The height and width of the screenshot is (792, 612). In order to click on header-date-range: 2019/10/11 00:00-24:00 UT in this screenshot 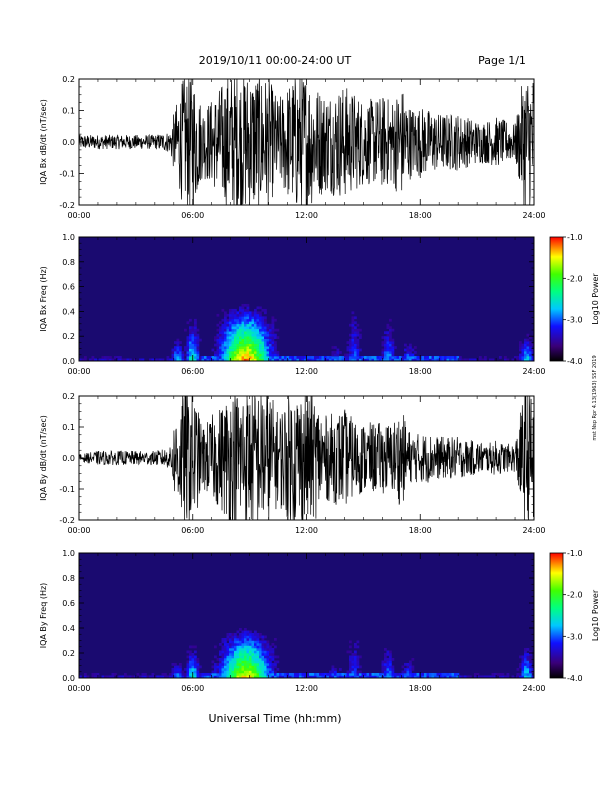, I will do `click(275, 60)`.